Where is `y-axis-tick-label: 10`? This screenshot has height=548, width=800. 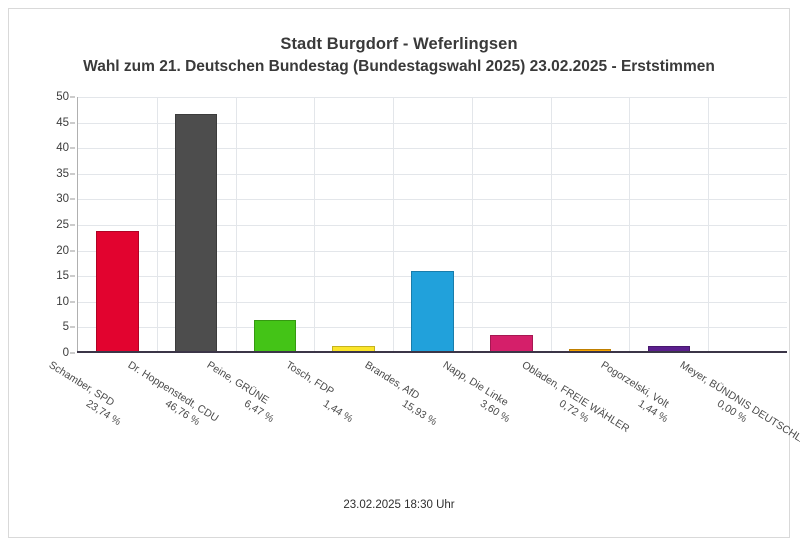 y-axis-tick-label: 10 is located at coordinates (62, 301).